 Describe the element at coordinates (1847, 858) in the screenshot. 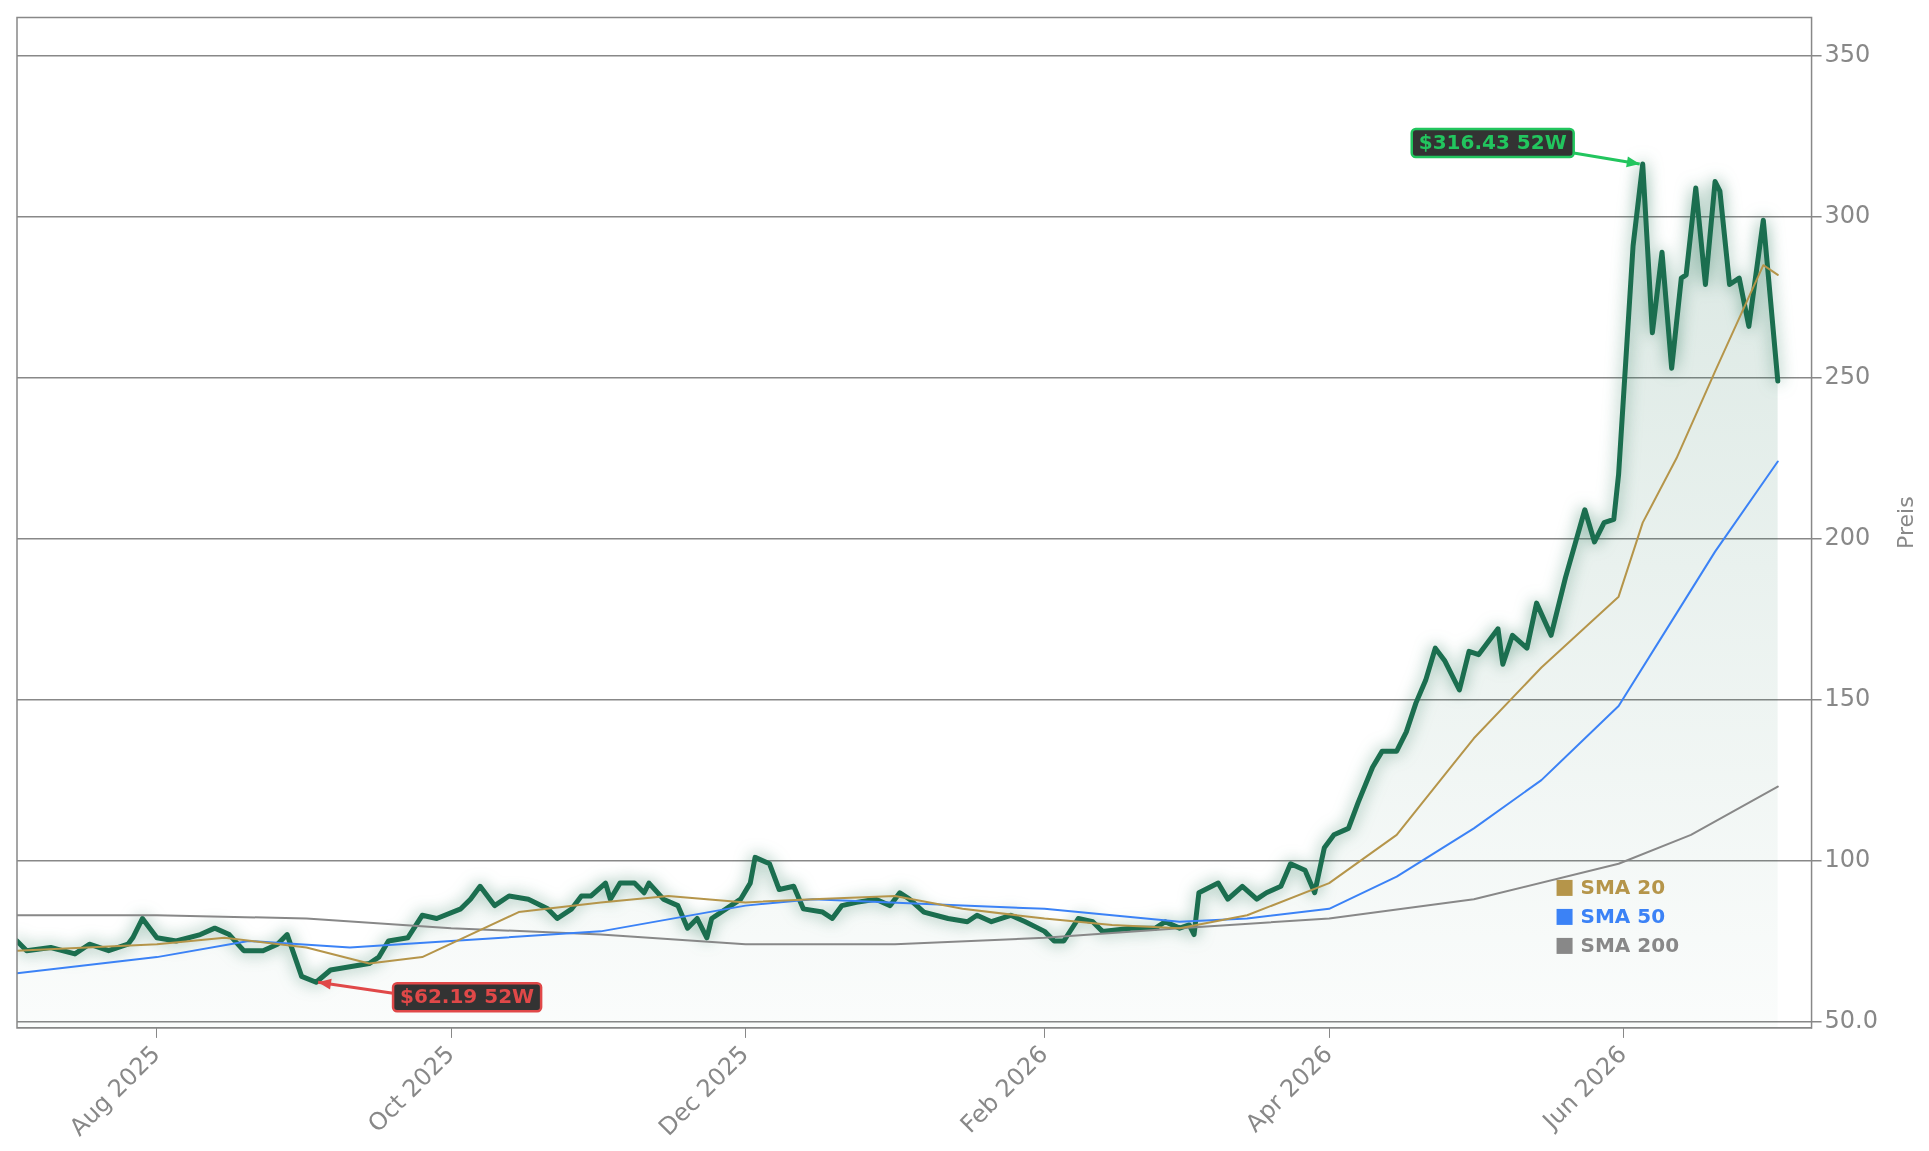

I see `y-tick-label: 100` at that location.